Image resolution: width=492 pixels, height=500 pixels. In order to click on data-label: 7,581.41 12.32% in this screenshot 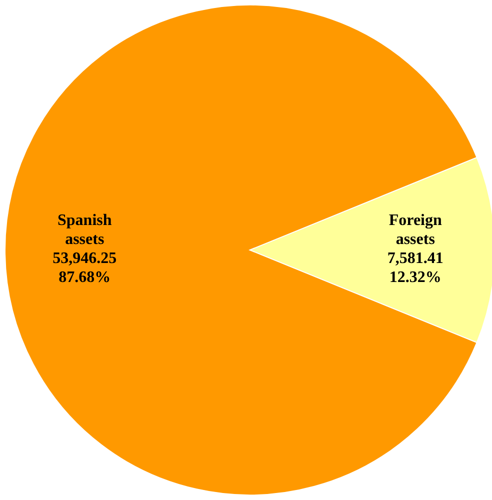, I will do `click(415, 268)`.